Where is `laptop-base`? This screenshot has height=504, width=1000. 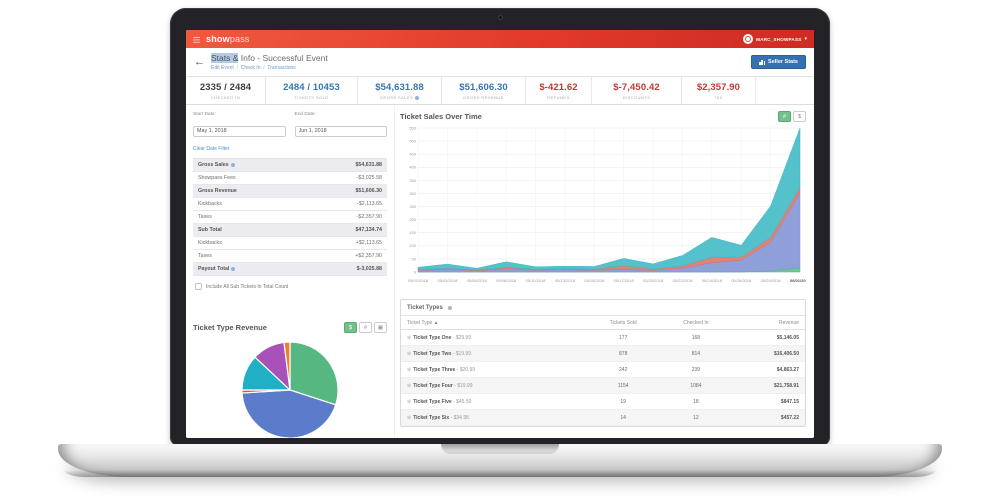
laptop-base is located at coordinates (500, 460).